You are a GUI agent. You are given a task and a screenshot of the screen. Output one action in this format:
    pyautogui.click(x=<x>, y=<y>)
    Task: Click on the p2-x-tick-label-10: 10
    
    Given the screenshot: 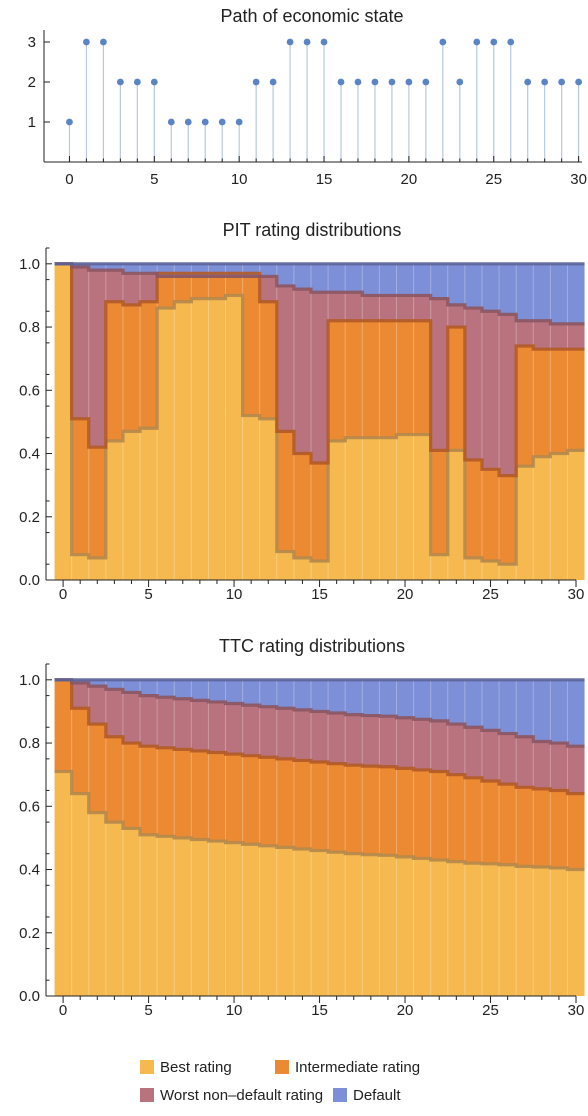 What is the action you would take?
    pyautogui.click(x=234, y=594)
    